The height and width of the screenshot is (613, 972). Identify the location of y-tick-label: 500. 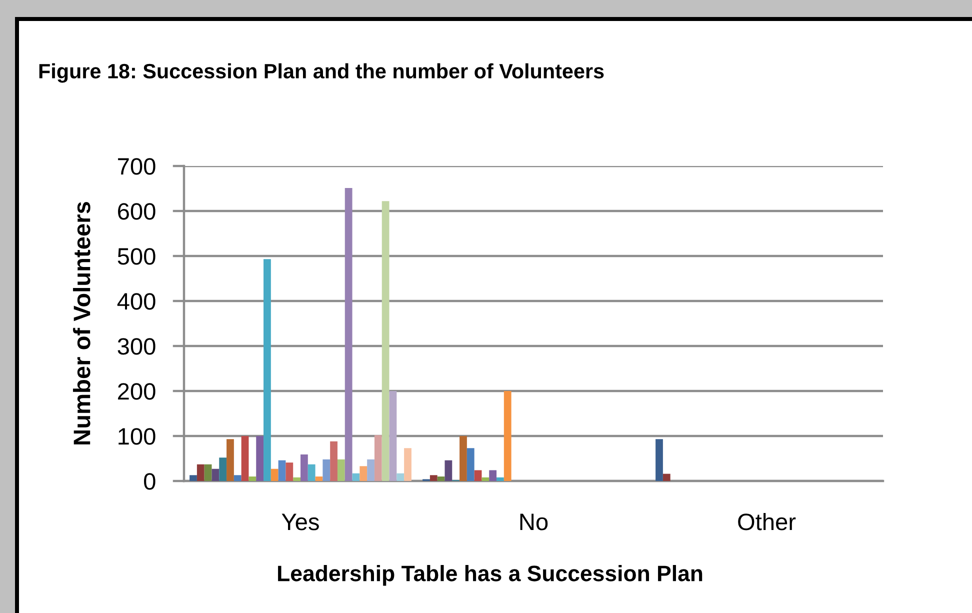
(137, 256).